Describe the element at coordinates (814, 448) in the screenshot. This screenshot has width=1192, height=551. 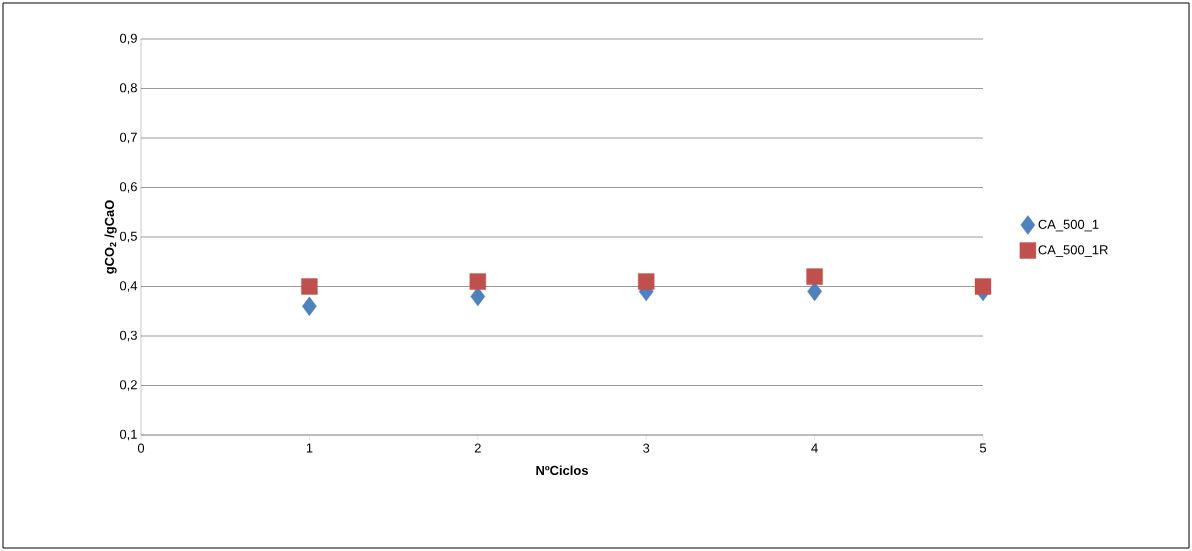
I see `x-tick-label: 4` at that location.